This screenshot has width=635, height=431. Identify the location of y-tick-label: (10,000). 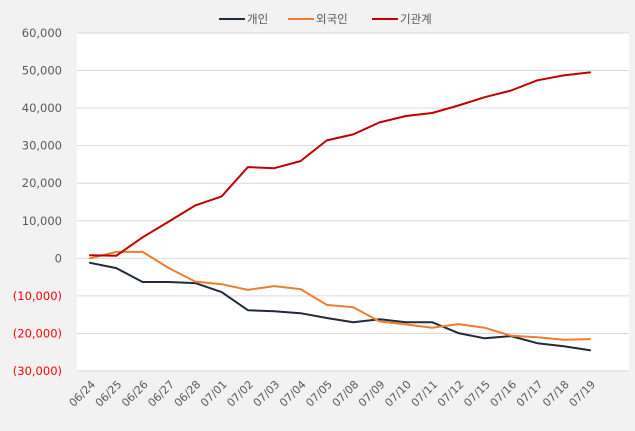
(37, 296).